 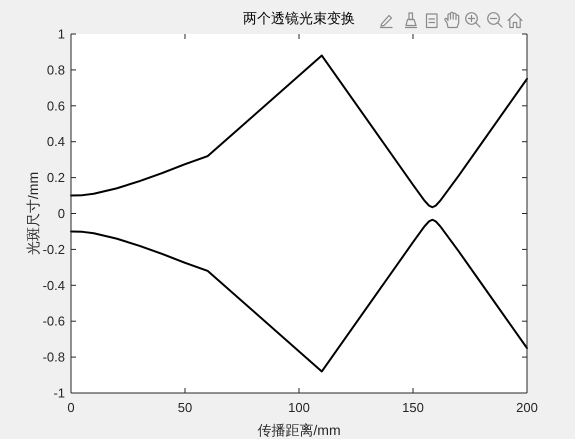 What do you see at coordinates (61, 34) in the screenshot?
I see `y-tick-label: 1` at bounding box center [61, 34].